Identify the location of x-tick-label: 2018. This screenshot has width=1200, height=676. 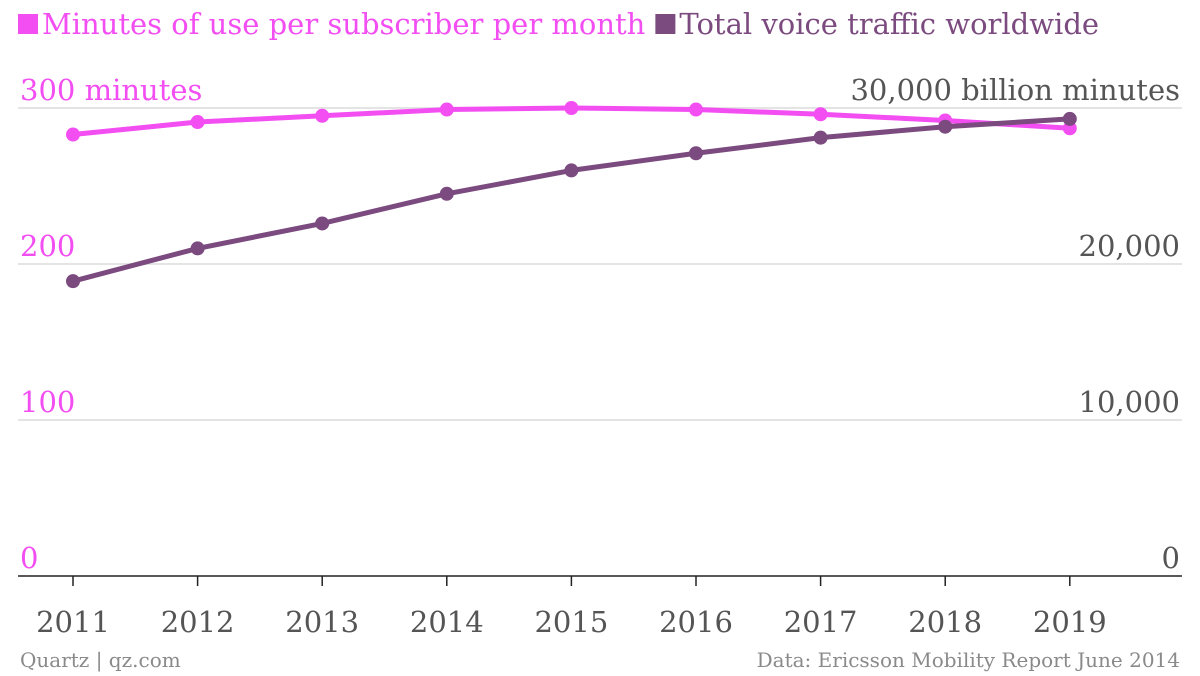
(945, 622).